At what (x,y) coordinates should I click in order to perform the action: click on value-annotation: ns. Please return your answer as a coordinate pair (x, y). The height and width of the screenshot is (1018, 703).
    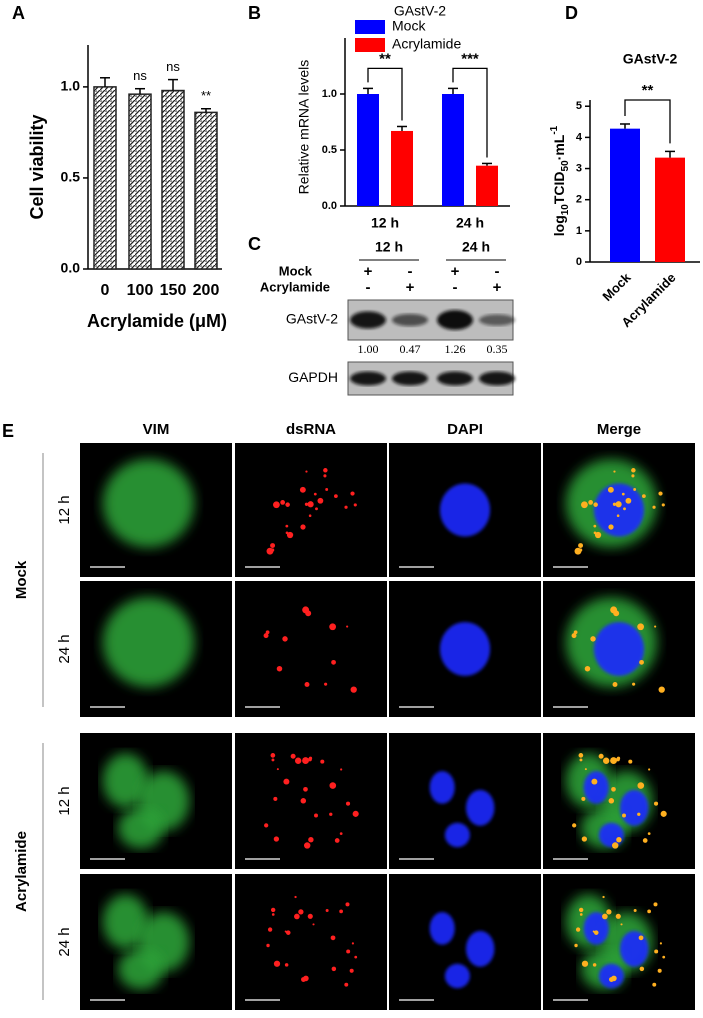
    Looking at the image, I should click on (173, 66).